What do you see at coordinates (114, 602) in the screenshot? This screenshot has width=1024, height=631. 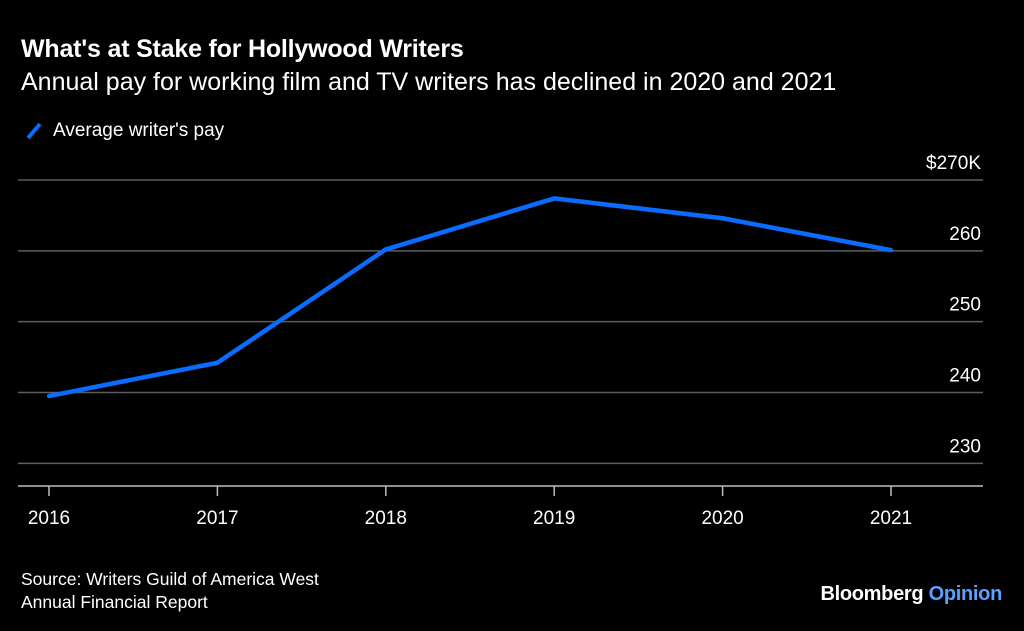 I see `source-line-2: Annual Financial Report` at bounding box center [114, 602].